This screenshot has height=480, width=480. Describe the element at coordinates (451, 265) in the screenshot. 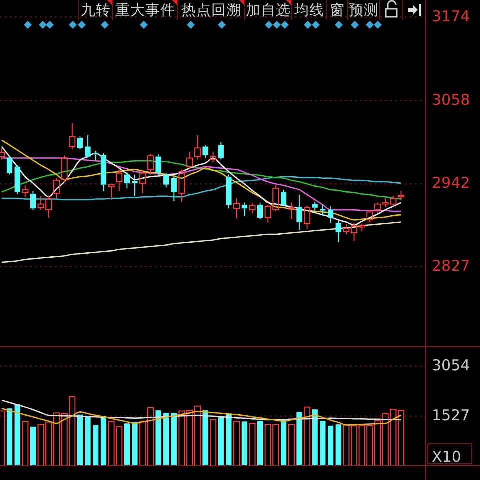

I see `y-tick-label: 2827` at that location.